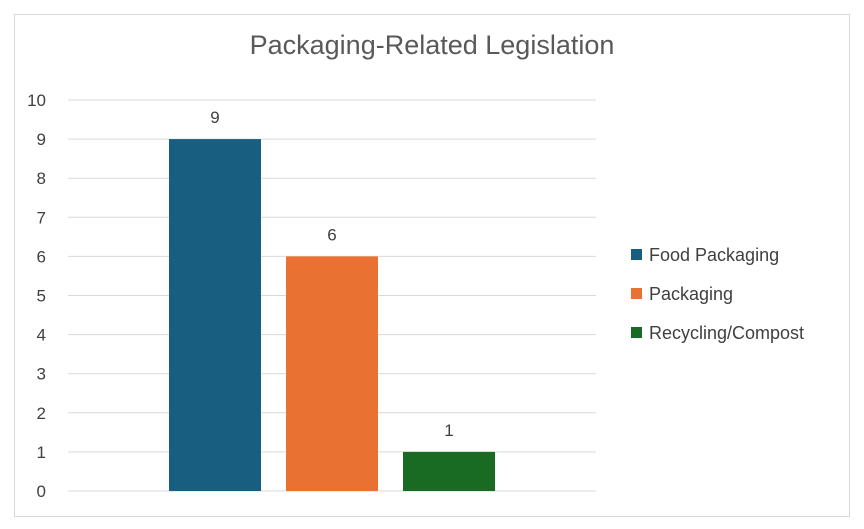 The width and height of the screenshot is (864, 529). Describe the element at coordinates (449, 471) in the screenshot. I see `bar-recycling-compost` at that location.